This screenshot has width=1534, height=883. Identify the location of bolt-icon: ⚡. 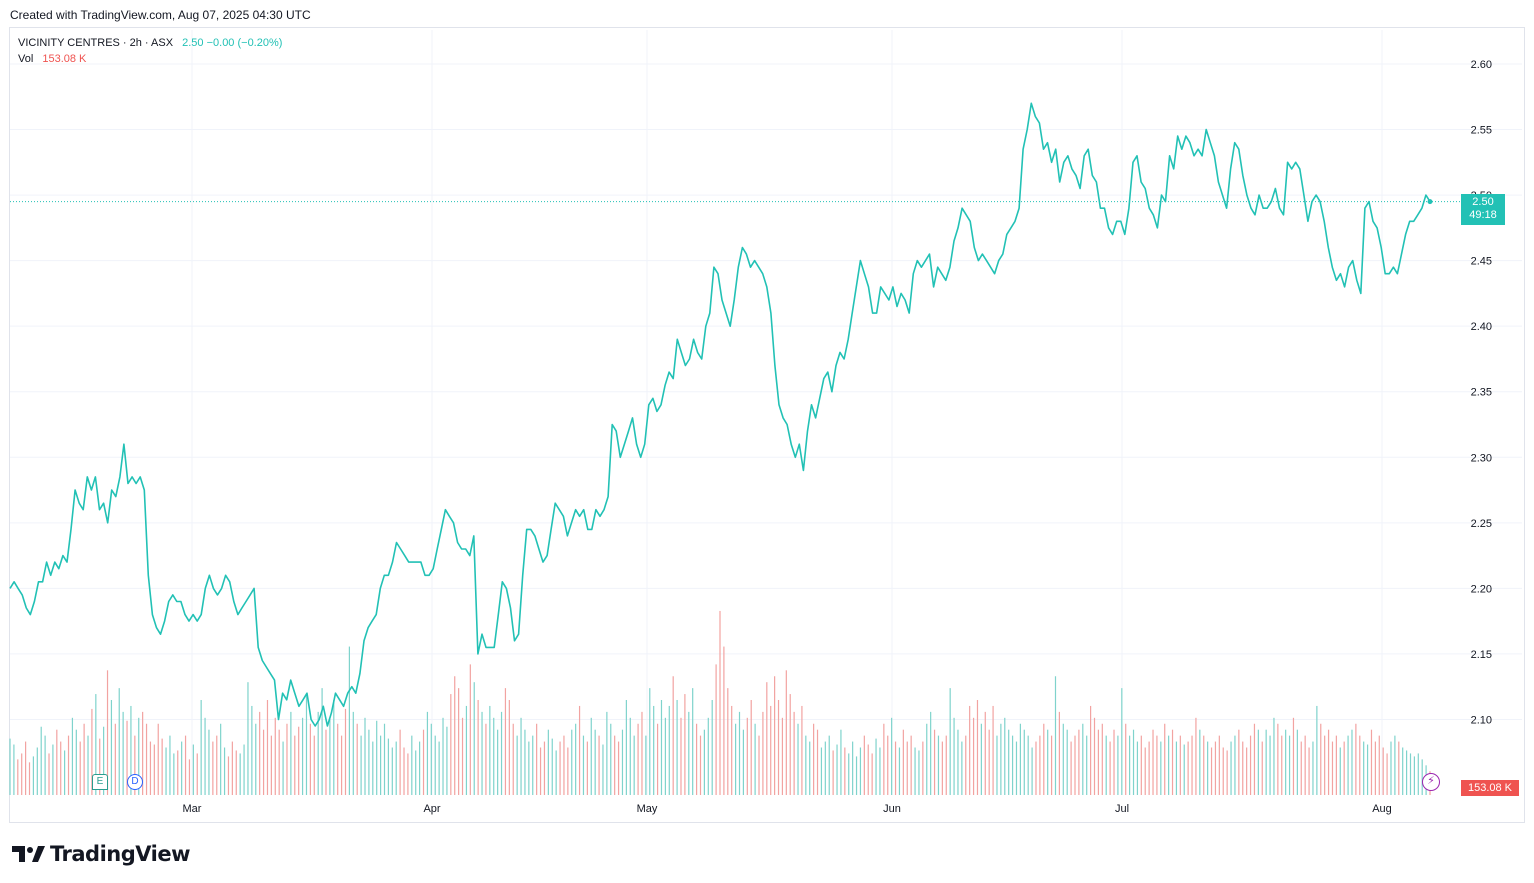
(1431, 782).